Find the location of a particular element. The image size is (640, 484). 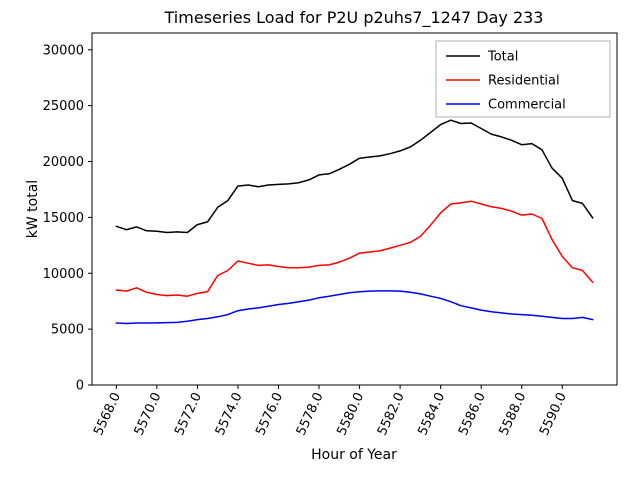

x-tick-label: 5578.0 is located at coordinates (310, 414).